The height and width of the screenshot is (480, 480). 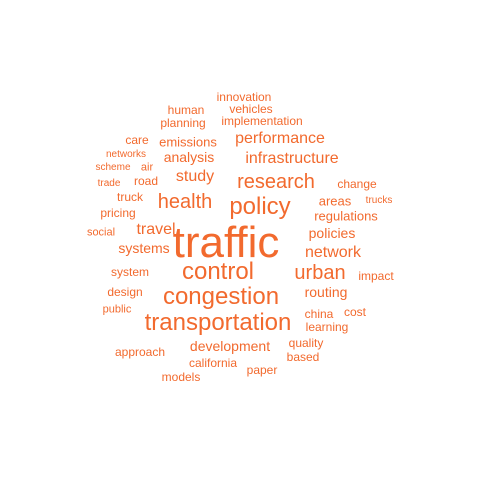 What do you see at coordinates (319, 314) in the screenshot?
I see `word-china: china` at bounding box center [319, 314].